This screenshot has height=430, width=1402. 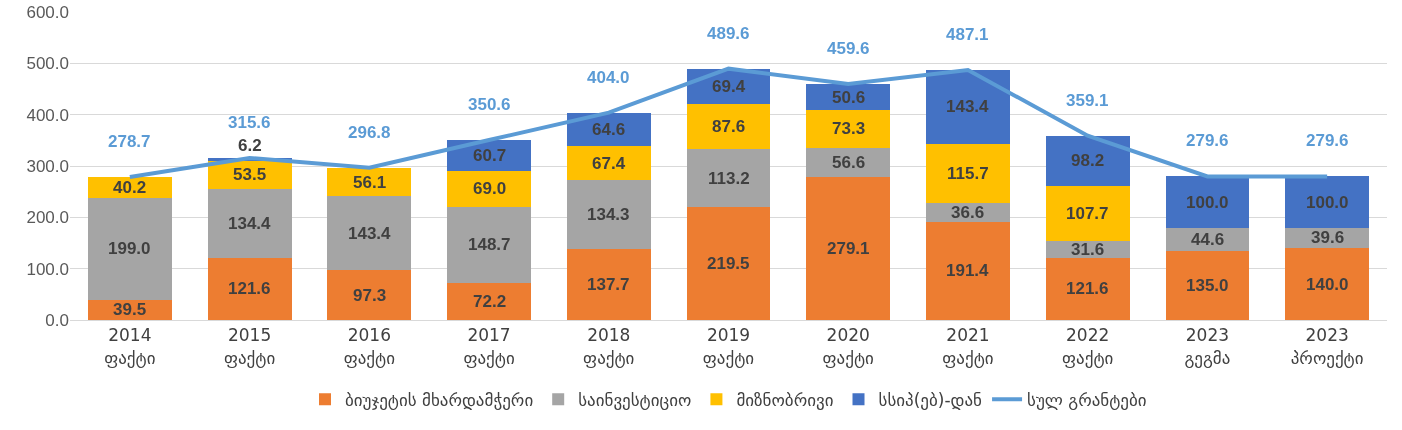 I want to click on x-tick-label: 2014 ფაქტი, so click(x=130, y=346).